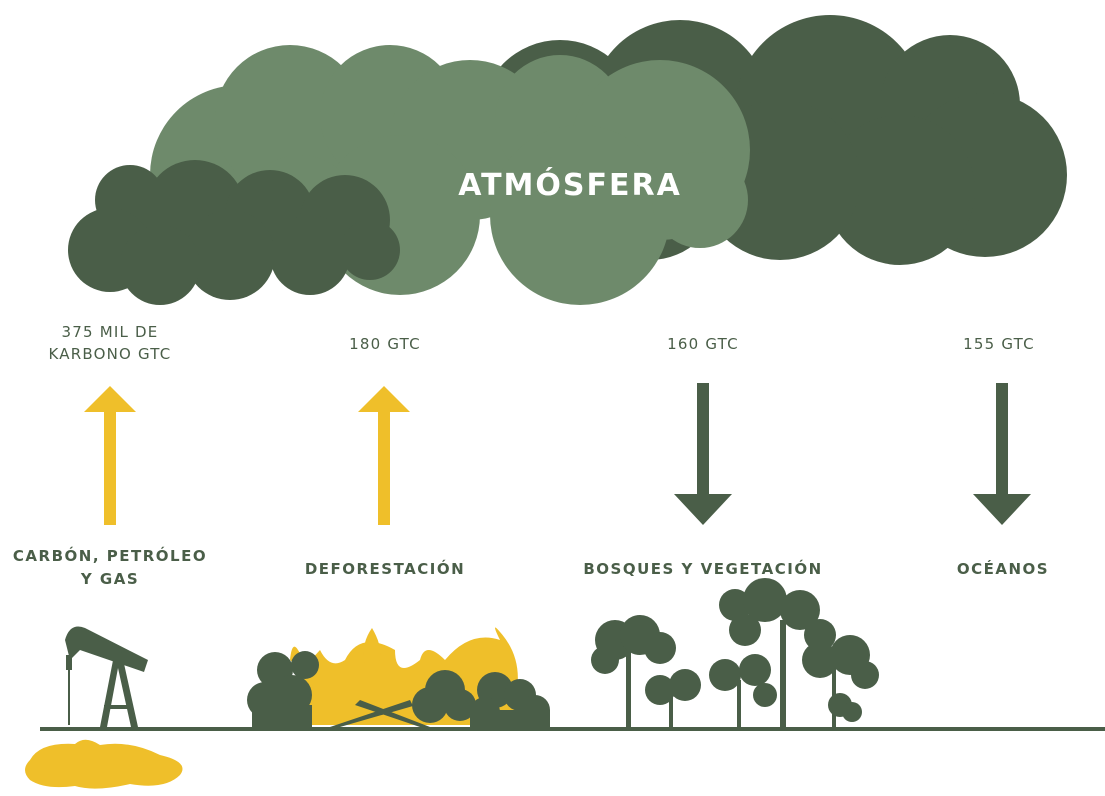  What do you see at coordinates (385, 344) in the screenshot?
I see `amount: 180 GTC` at bounding box center [385, 344].